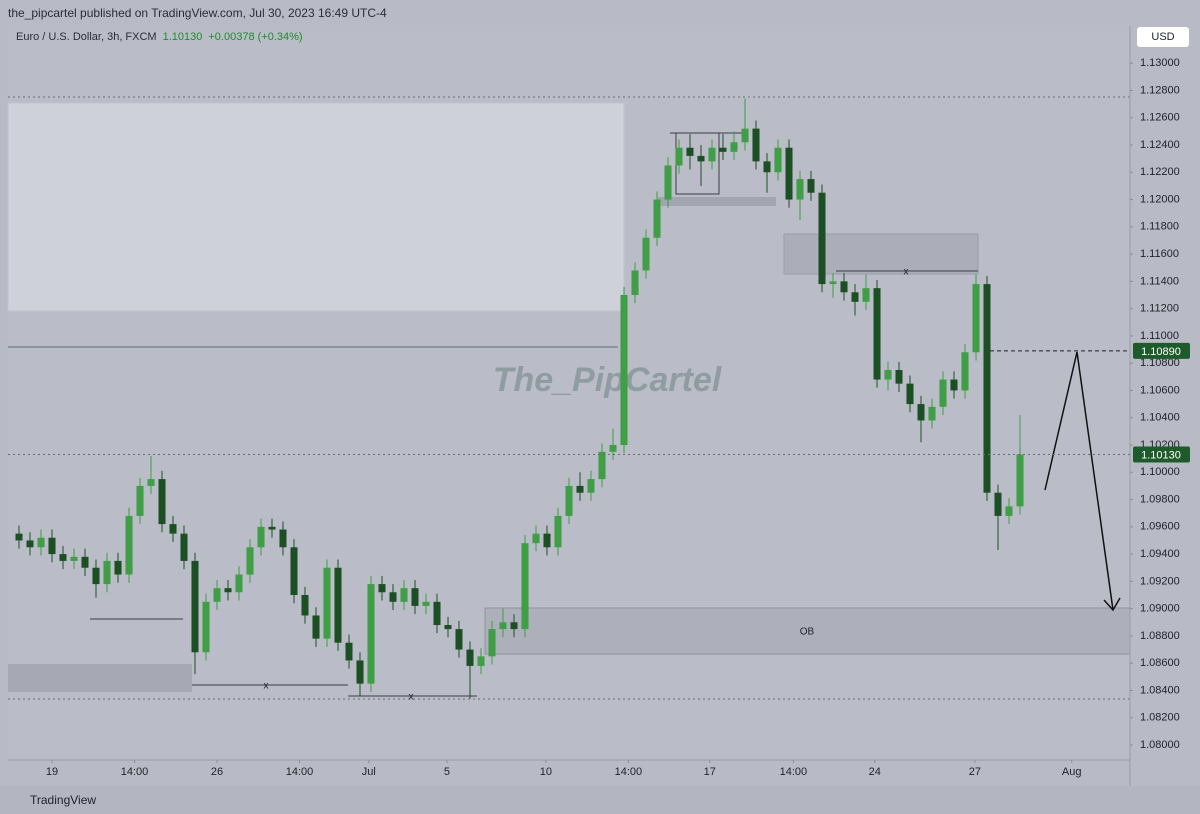 The image size is (1200, 814). I want to click on order-block, so click(807, 631).